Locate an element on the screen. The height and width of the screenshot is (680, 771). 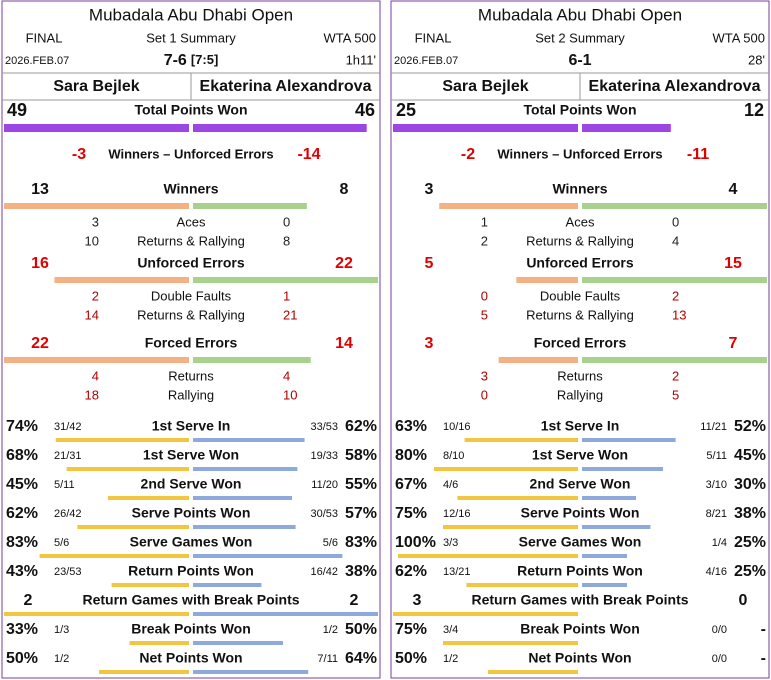
round: FINAL is located at coordinates (433, 37).